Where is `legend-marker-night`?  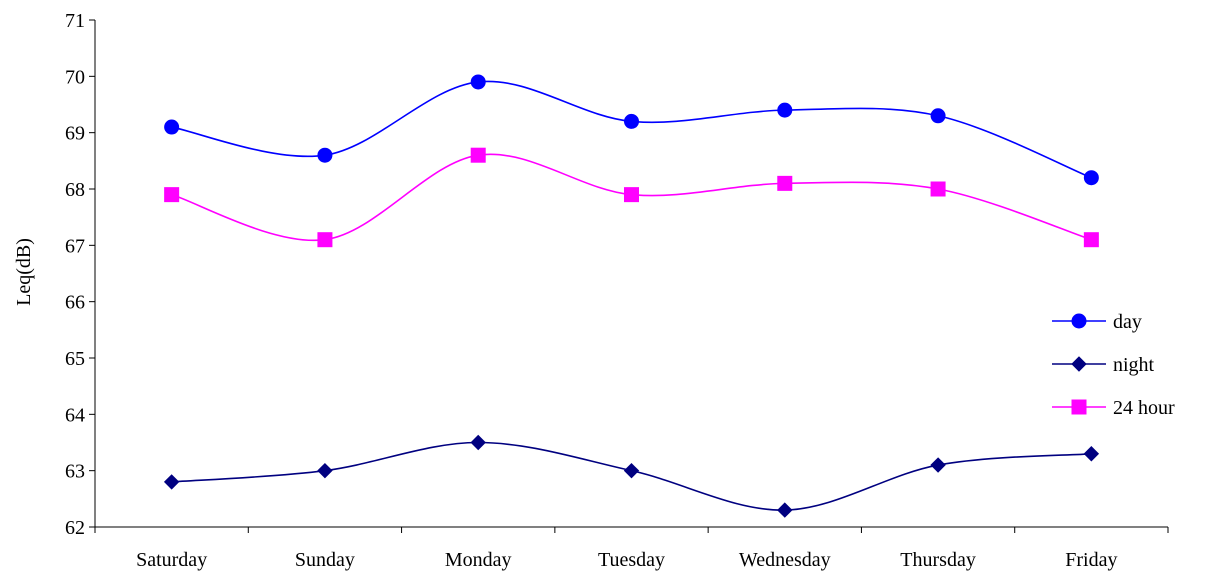 legend-marker-night is located at coordinates (1079, 364).